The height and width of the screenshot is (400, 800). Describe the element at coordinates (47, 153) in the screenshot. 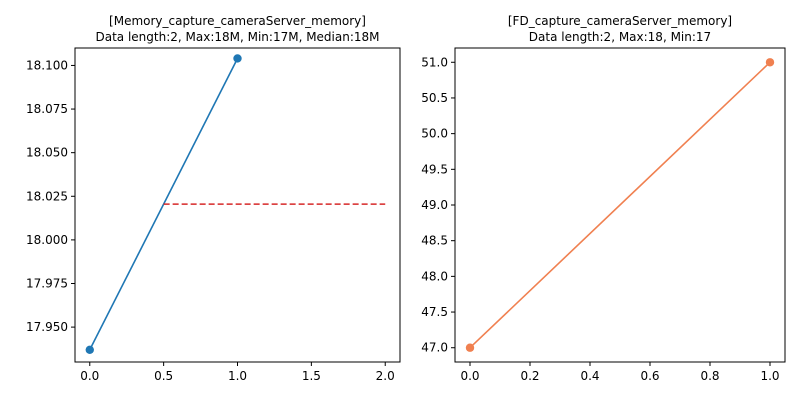

I see `y-tick-label: 18.050` at that location.